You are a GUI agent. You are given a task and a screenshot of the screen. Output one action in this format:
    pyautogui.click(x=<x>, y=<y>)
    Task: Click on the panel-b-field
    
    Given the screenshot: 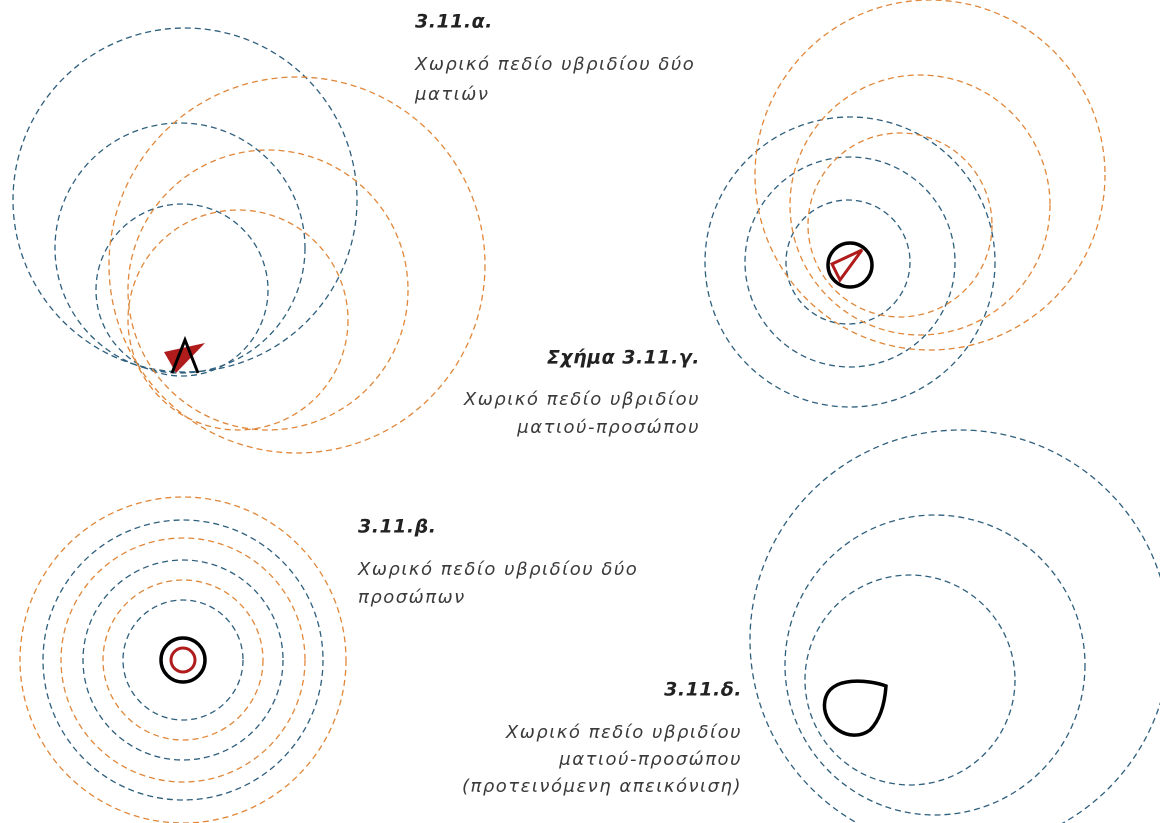 What is the action you would take?
    pyautogui.click(x=183, y=659)
    